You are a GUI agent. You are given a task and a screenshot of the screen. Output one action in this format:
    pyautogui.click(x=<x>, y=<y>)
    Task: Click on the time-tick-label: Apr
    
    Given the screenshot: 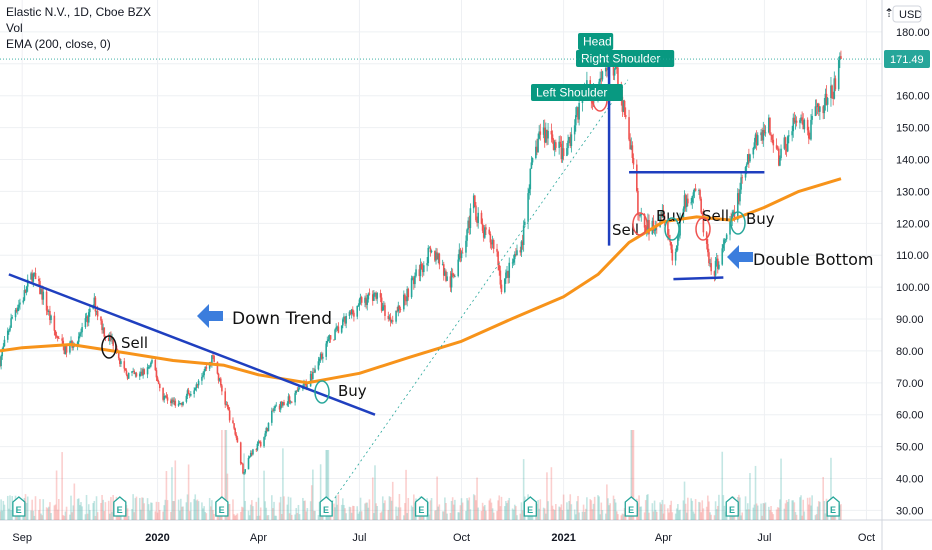 What is the action you would take?
    pyautogui.click(x=663, y=538)
    